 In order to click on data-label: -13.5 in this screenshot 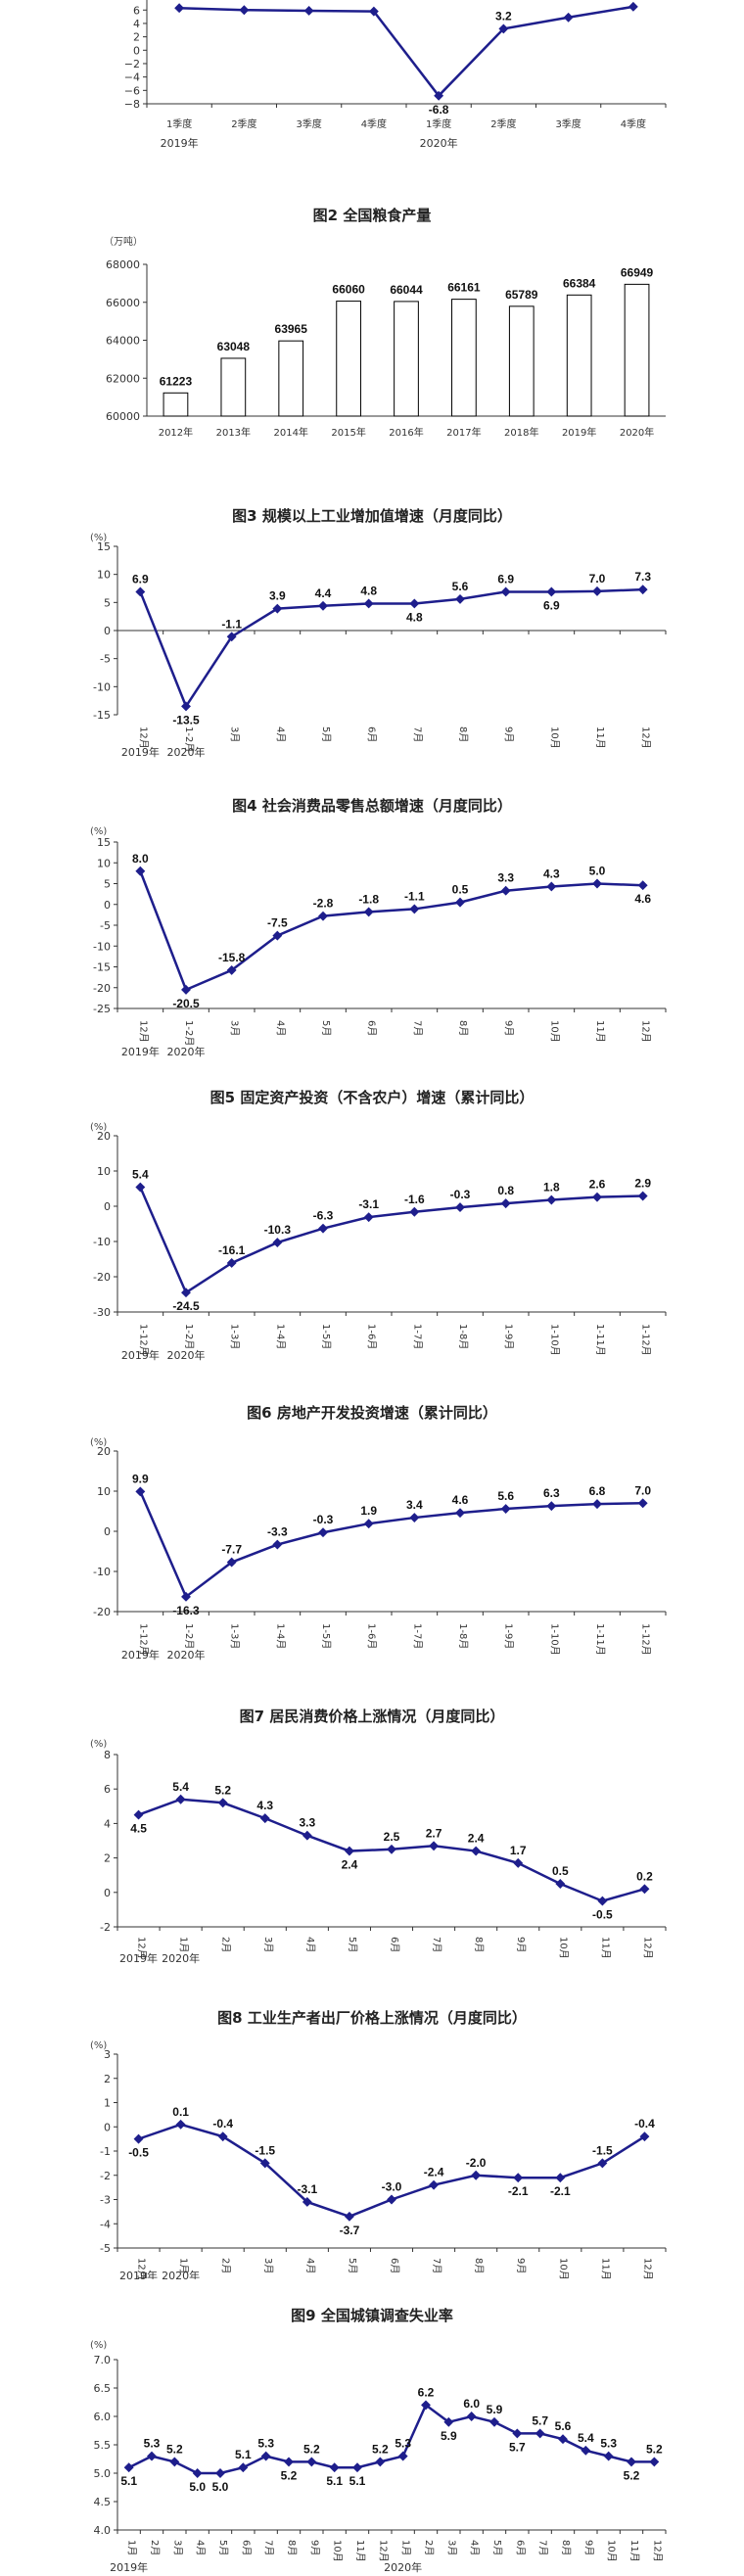, I will do `click(186, 720)`.